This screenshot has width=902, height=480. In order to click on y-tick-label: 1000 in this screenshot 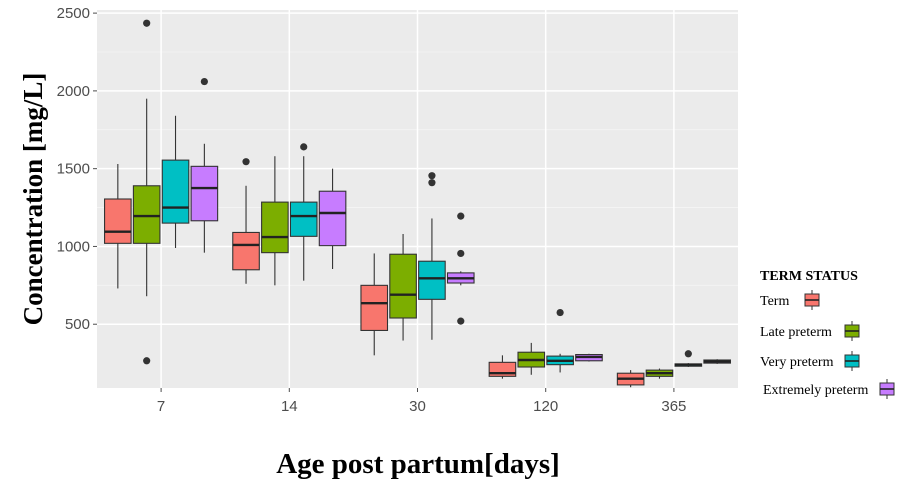, I will do `click(73, 246)`.